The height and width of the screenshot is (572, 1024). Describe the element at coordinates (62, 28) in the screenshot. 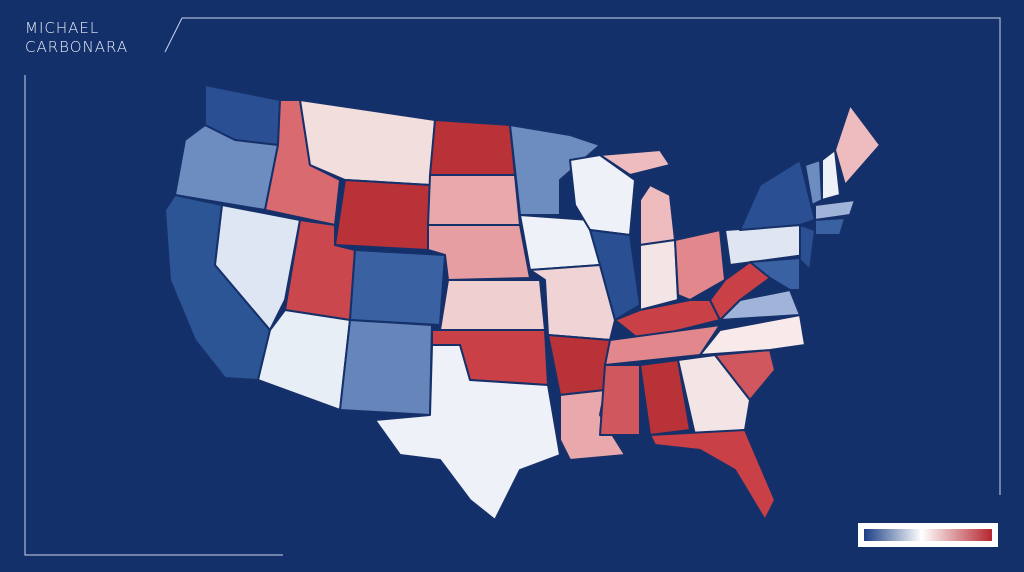

I see `brand-line-1: MICHAEL` at that location.